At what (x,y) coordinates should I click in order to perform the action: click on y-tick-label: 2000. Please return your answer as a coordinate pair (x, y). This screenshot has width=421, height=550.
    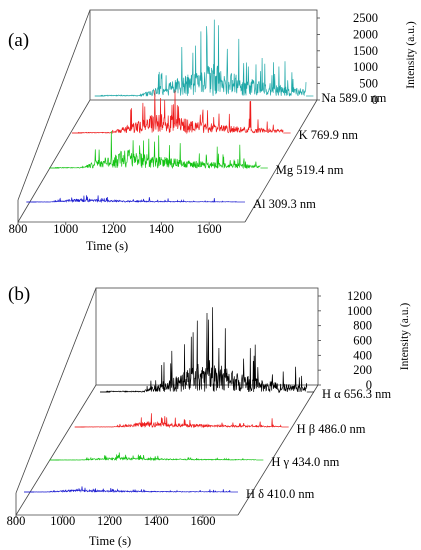
    Looking at the image, I should click on (365, 34).